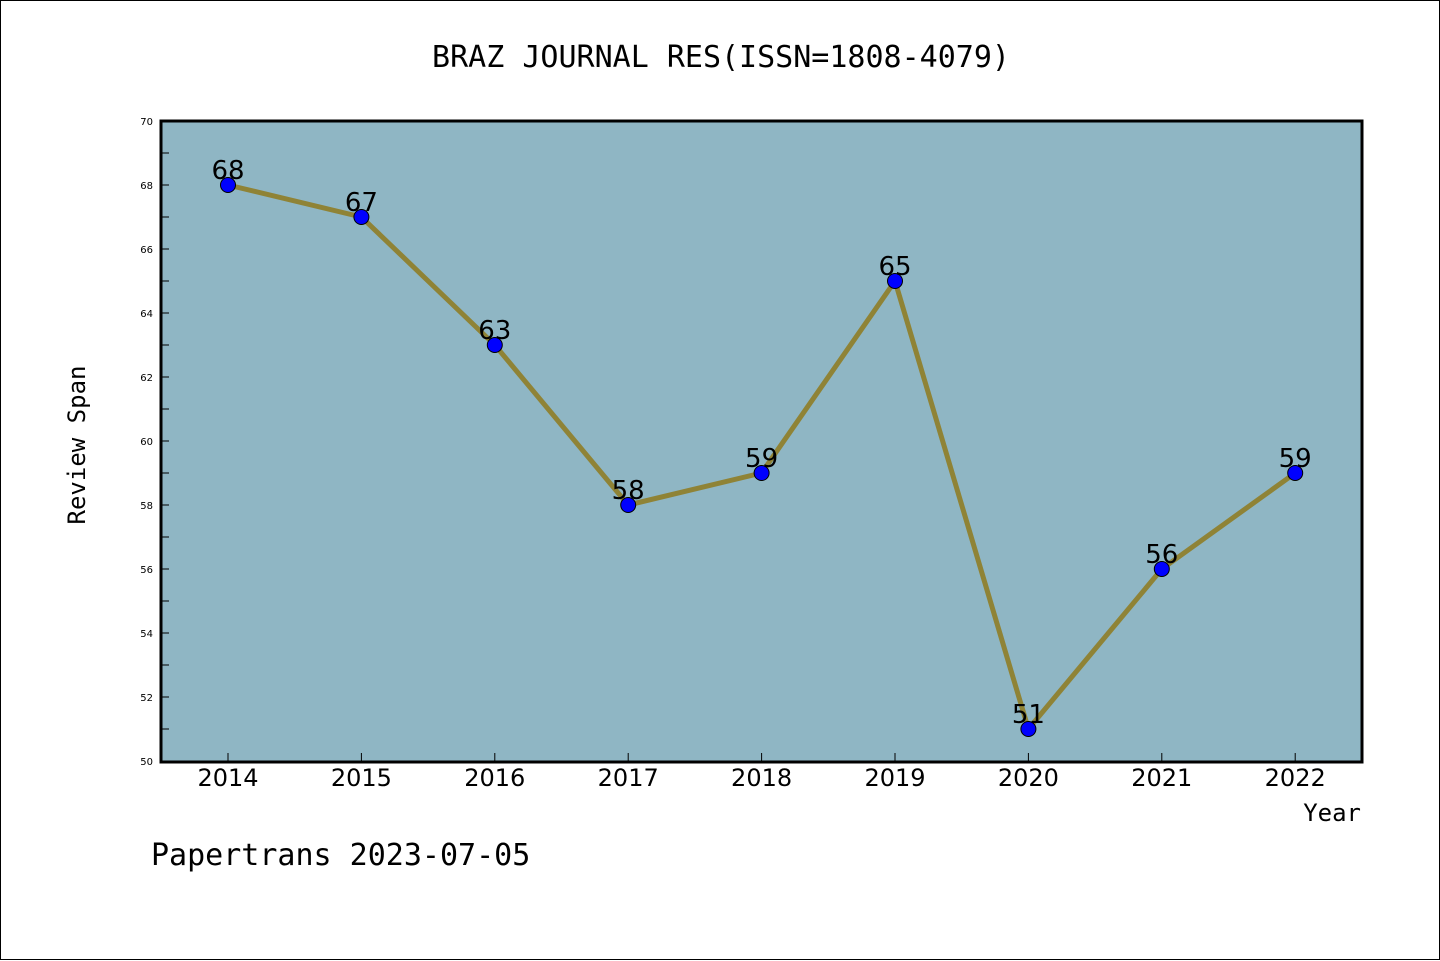 The height and width of the screenshot is (961, 1440). What do you see at coordinates (227, 778) in the screenshot?
I see `x-tick-label: 2014` at bounding box center [227, 778].